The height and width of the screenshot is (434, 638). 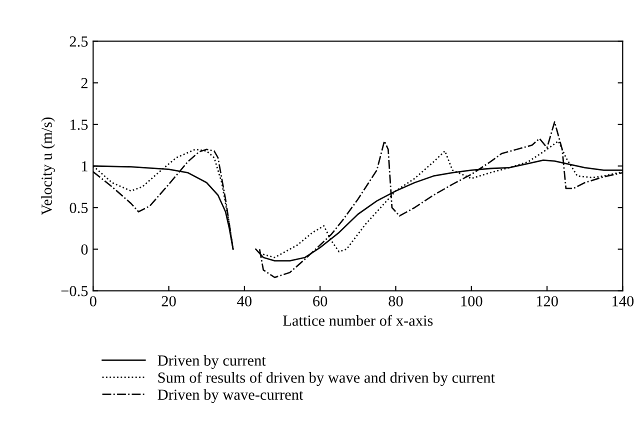 I want to click on x-tick-label: 120, so click(x=547, y=301).